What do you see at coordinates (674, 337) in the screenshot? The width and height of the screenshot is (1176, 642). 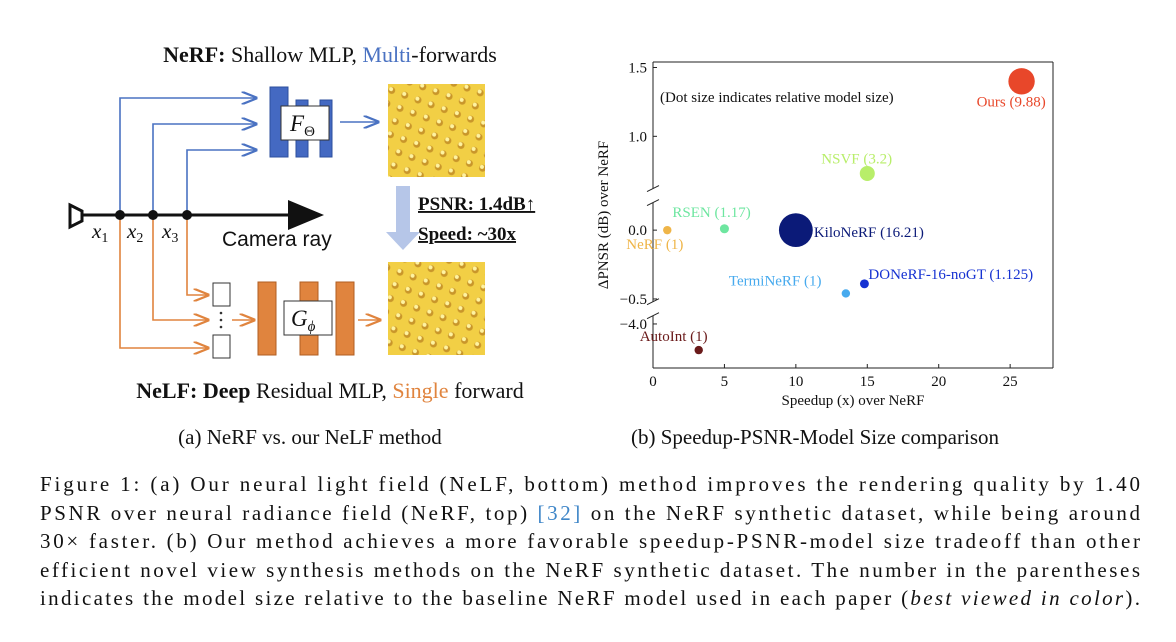 I see `point-label: AutoInt (1)` at bounding box center [674, 337].